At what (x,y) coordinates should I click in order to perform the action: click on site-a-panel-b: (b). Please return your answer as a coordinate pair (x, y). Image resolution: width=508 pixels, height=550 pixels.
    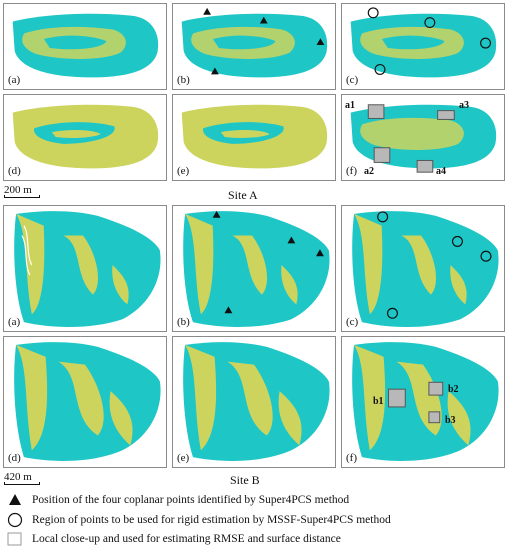
    Looking at the image, I should click on (254, 46).